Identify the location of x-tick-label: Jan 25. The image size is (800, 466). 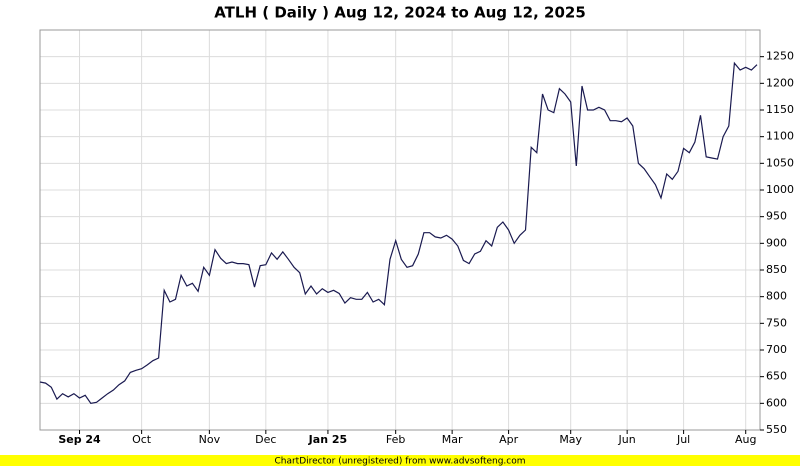
(327, 439).